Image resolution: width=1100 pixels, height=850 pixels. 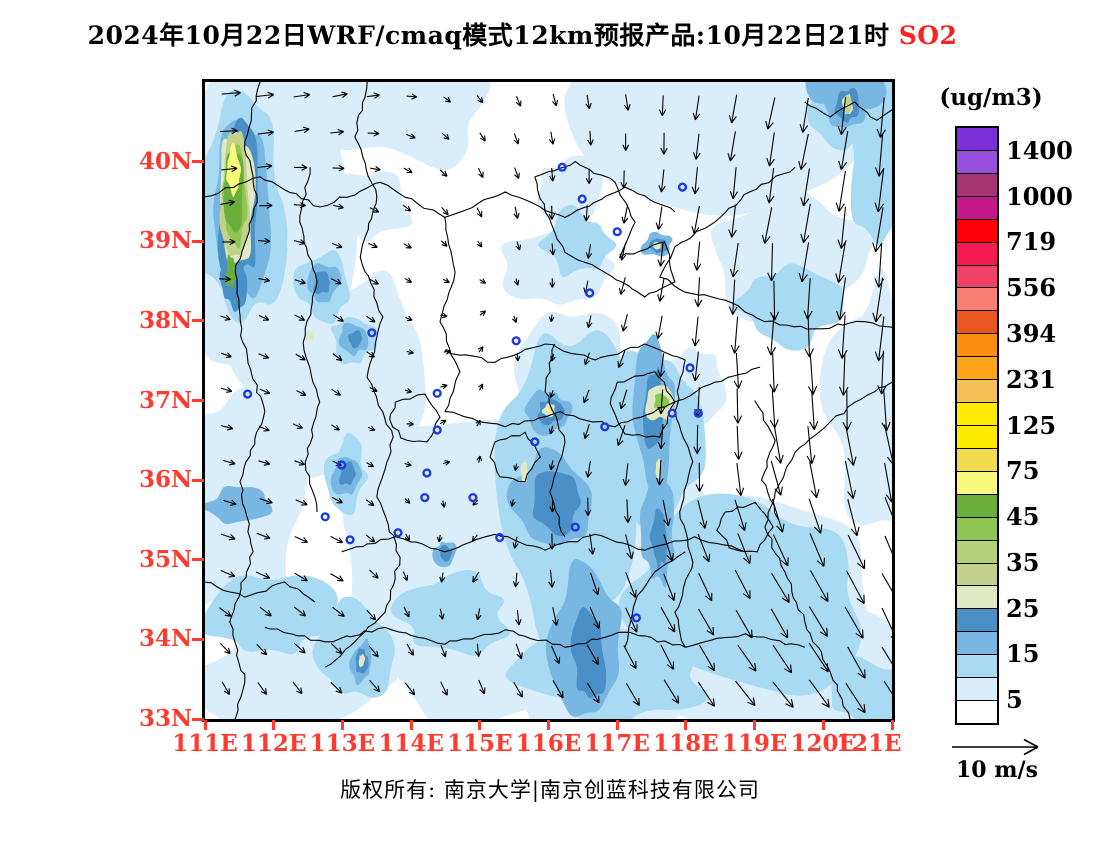 I want to click on lon-label: 119E, so click(x=754, y=743).